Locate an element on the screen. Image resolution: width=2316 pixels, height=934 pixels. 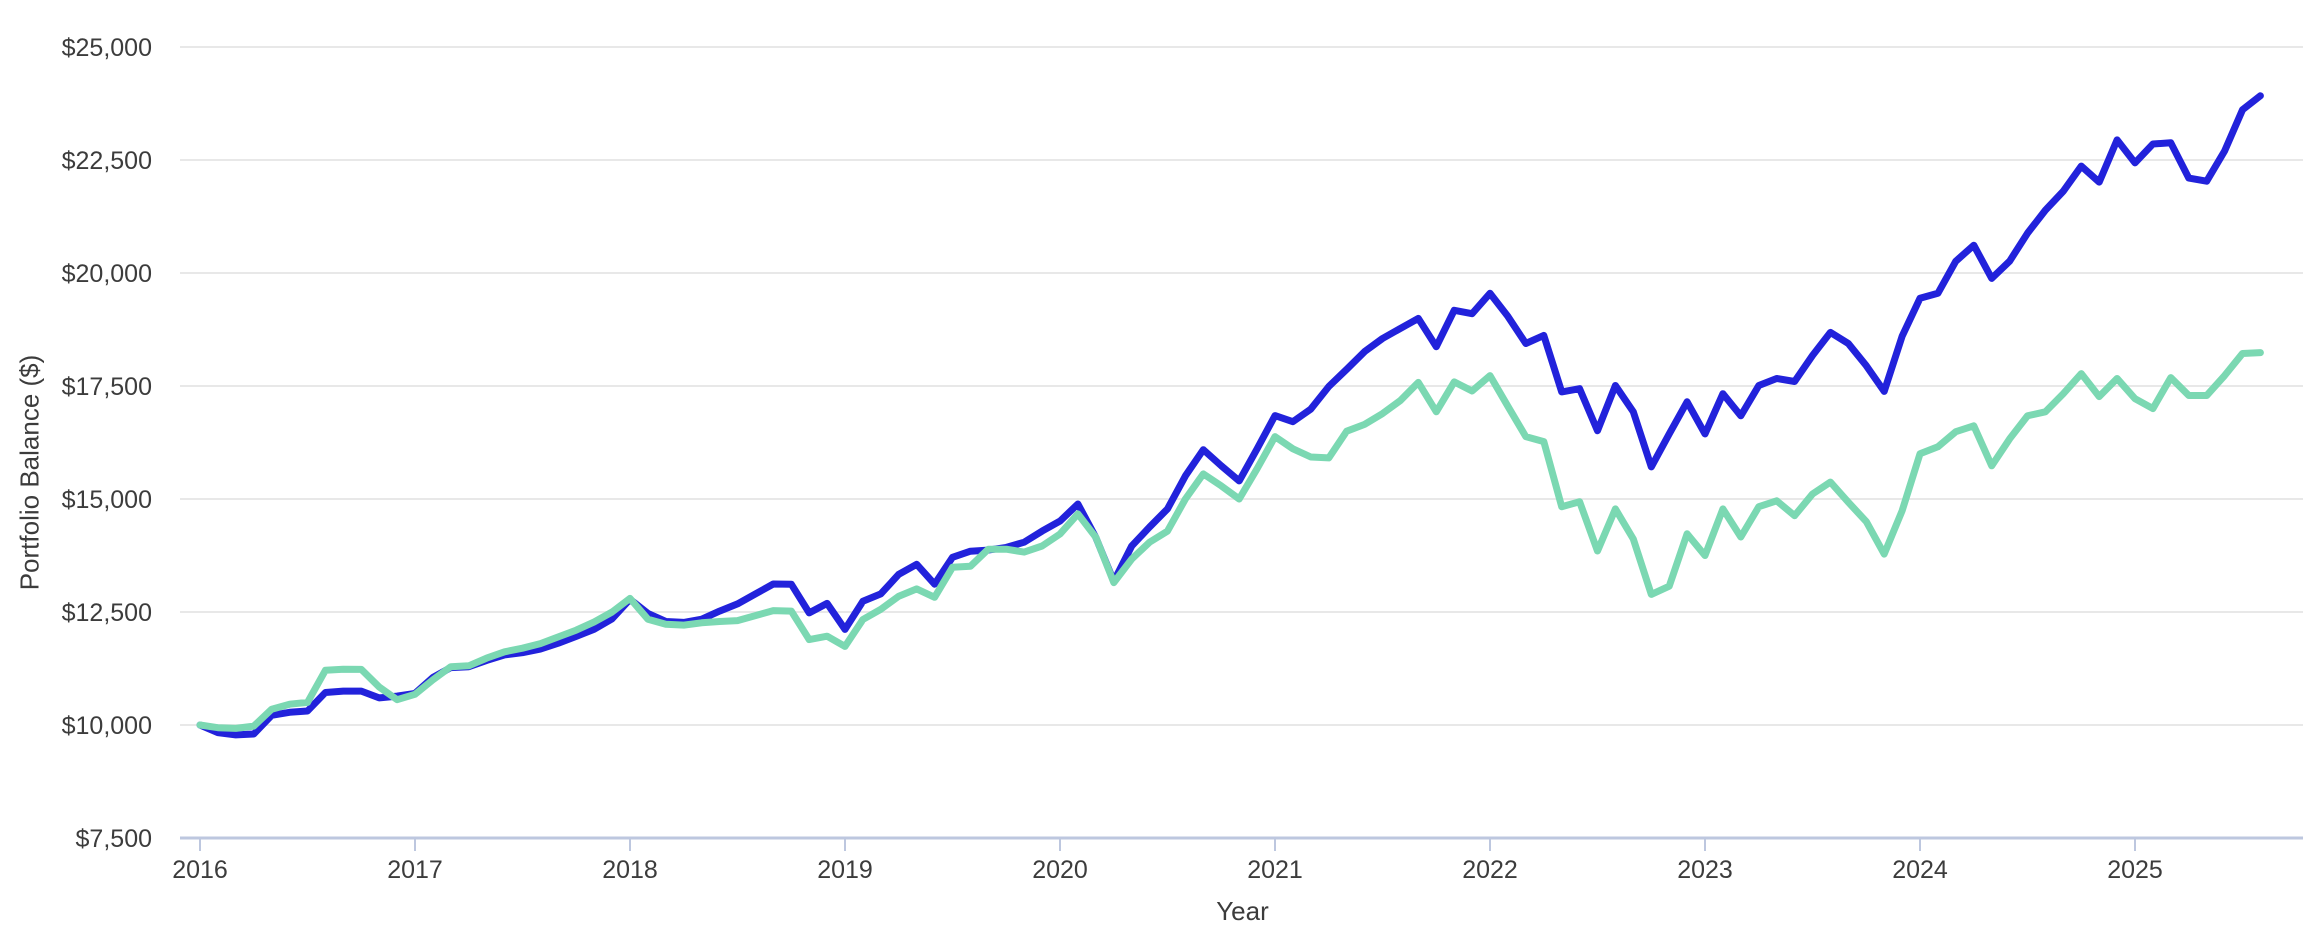
y-tick-label: $20,000 is located at coordinates (107, 274).